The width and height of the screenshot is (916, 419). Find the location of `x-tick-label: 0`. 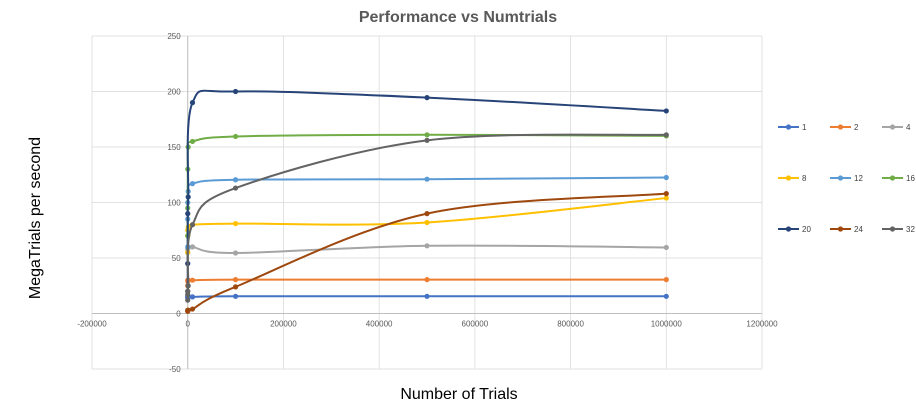

x-tick-label: 0 is located at coordinates (187, 324).